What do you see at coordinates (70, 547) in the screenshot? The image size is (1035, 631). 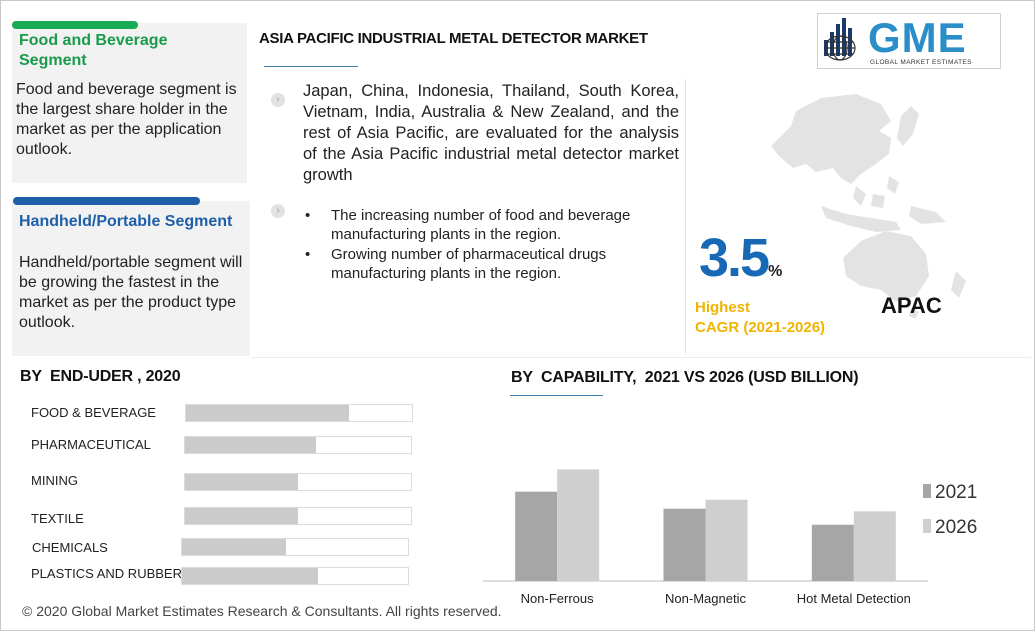 I see `enduser-category-label: CHEMICALS` at bounding box center [70, 547].